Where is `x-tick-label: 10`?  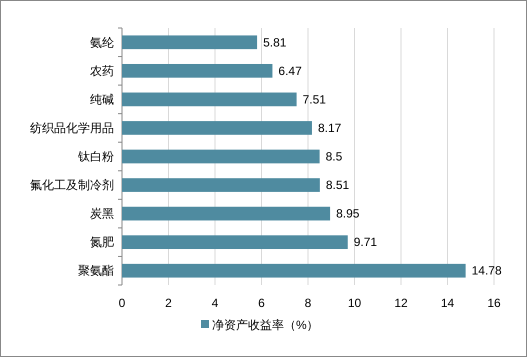 x-tick-label: 10 is located at coordinates (355, 303).